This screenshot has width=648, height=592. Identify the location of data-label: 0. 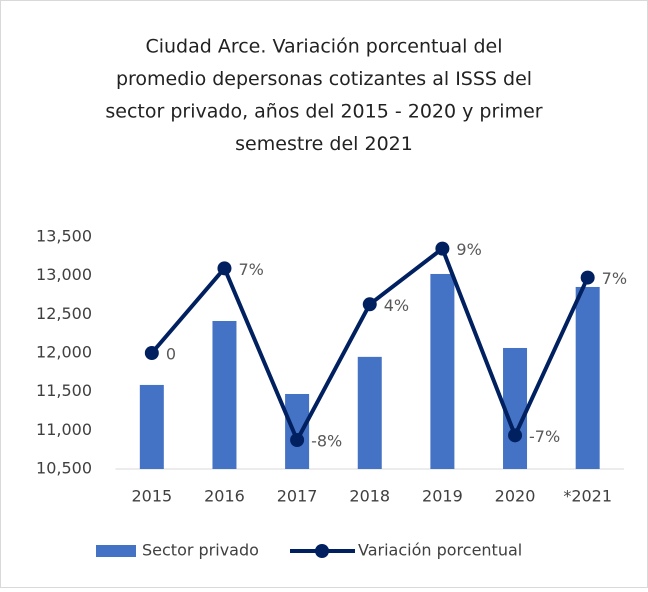
(171, 354).